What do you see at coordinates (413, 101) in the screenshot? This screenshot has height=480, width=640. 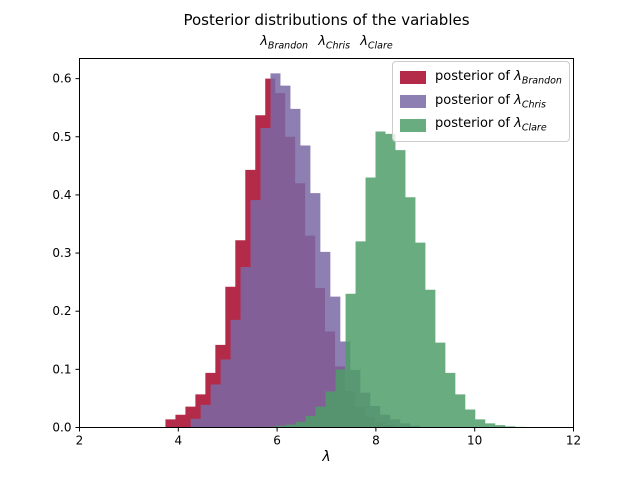 I see `legend-swatch-chris` at bounding box center [413, 101].